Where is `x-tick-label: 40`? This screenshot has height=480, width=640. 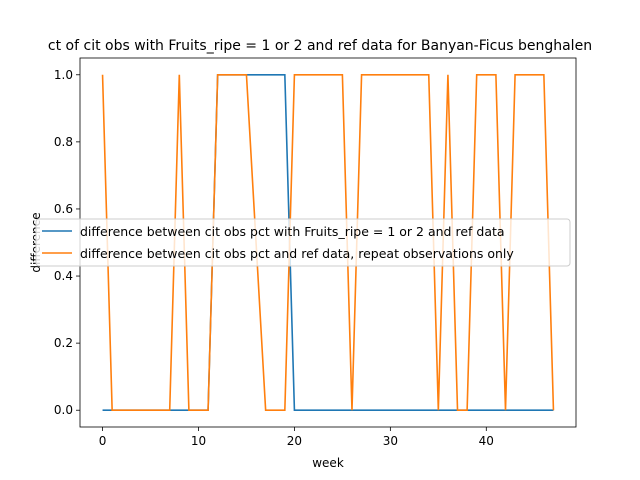
x-tick-label: 40 is located at coordinates (486, 441).